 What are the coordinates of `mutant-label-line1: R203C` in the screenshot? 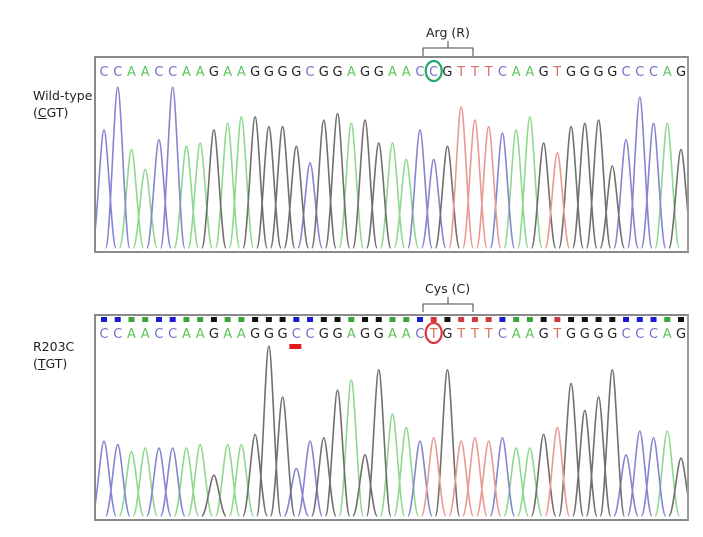 It's located at (54, 346).